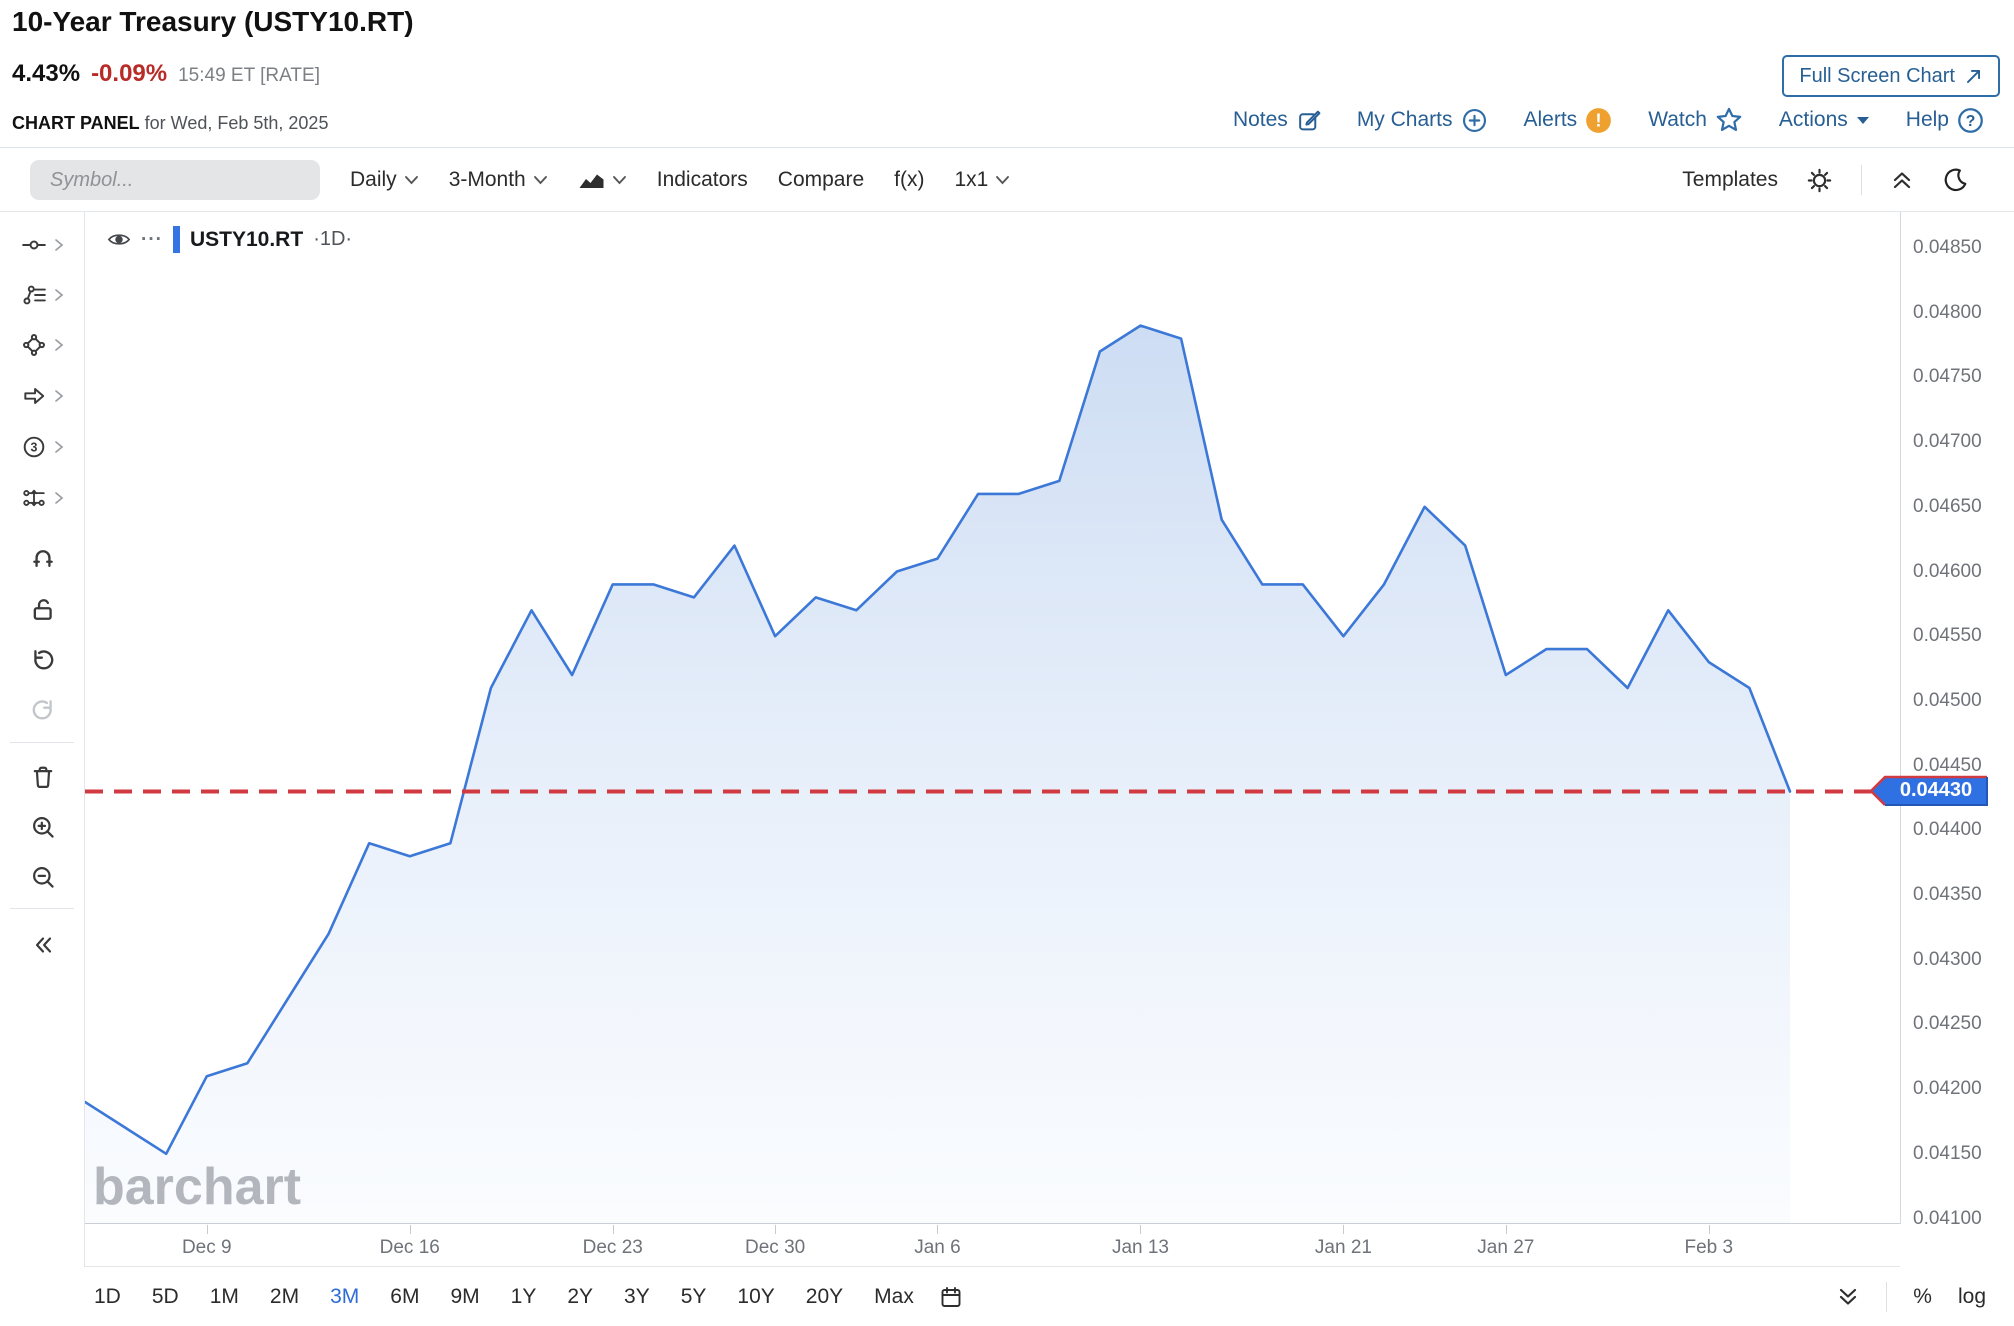  What do you see at coordinates (1260, 119) in the screenshot?
I see `notes-label: Notes` at bounding box center [1260, 119].